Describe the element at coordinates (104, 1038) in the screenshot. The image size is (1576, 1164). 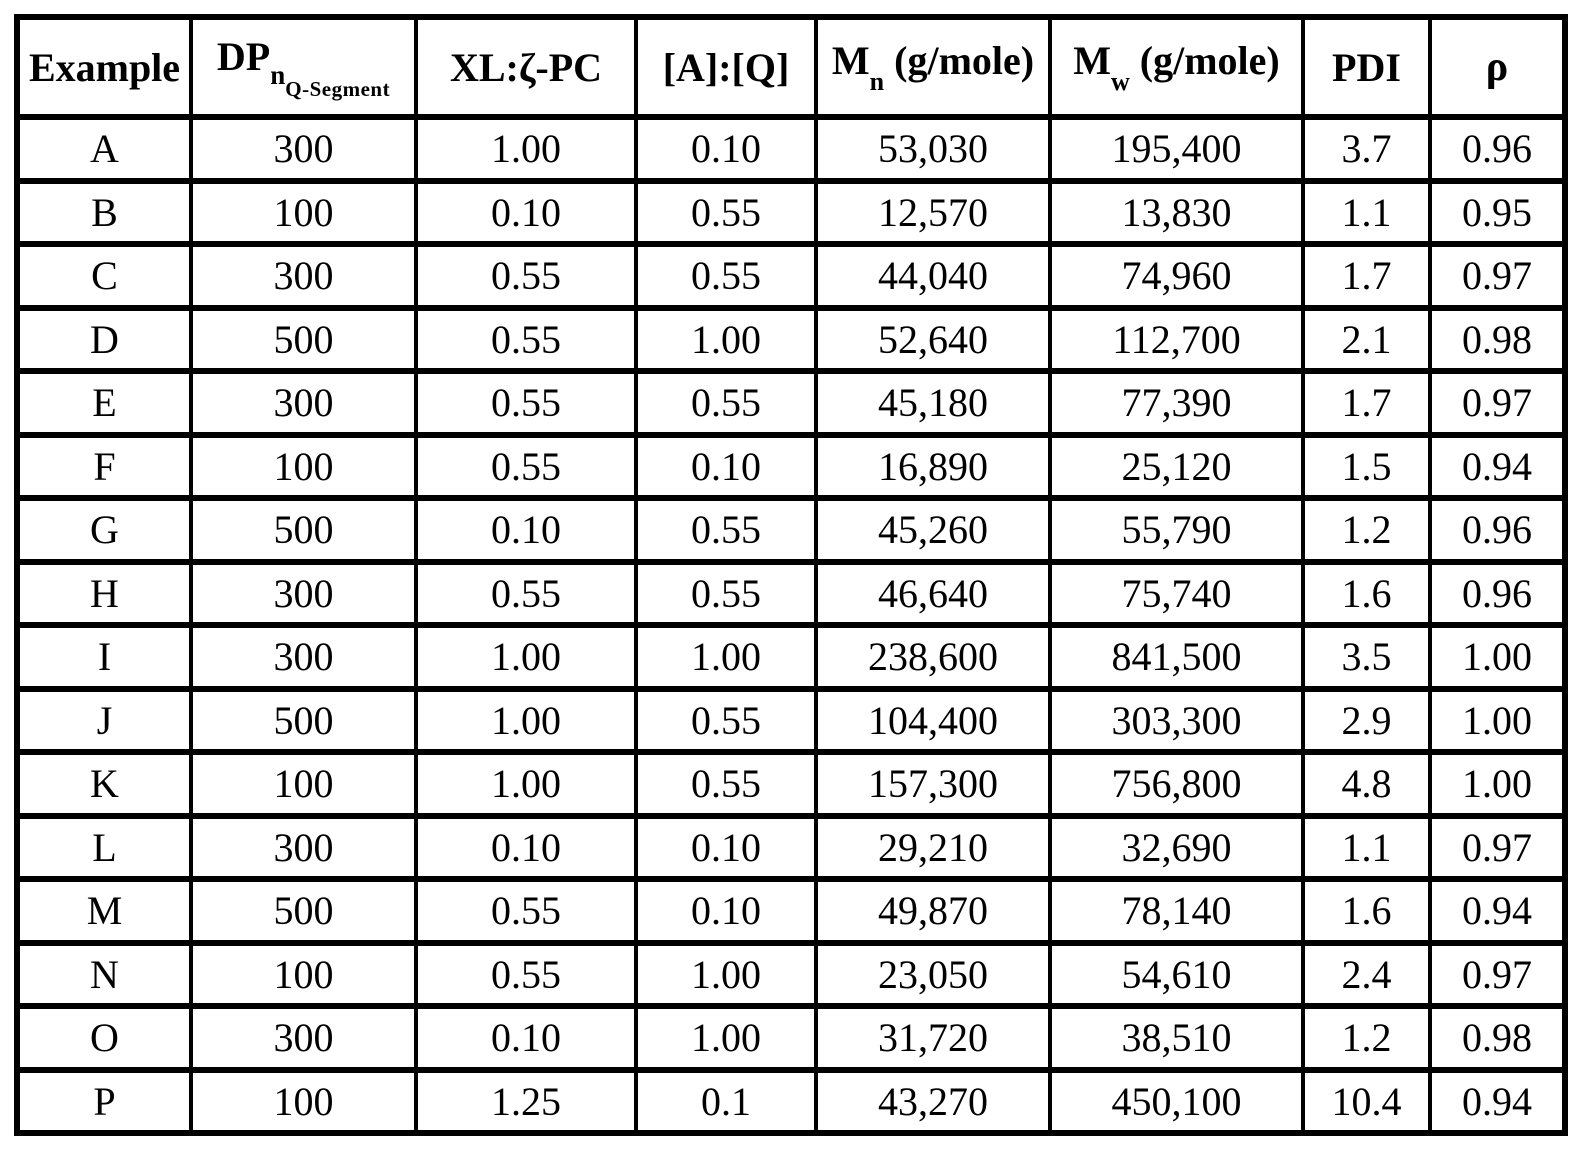
I see `cell-o-example: O` at that location.